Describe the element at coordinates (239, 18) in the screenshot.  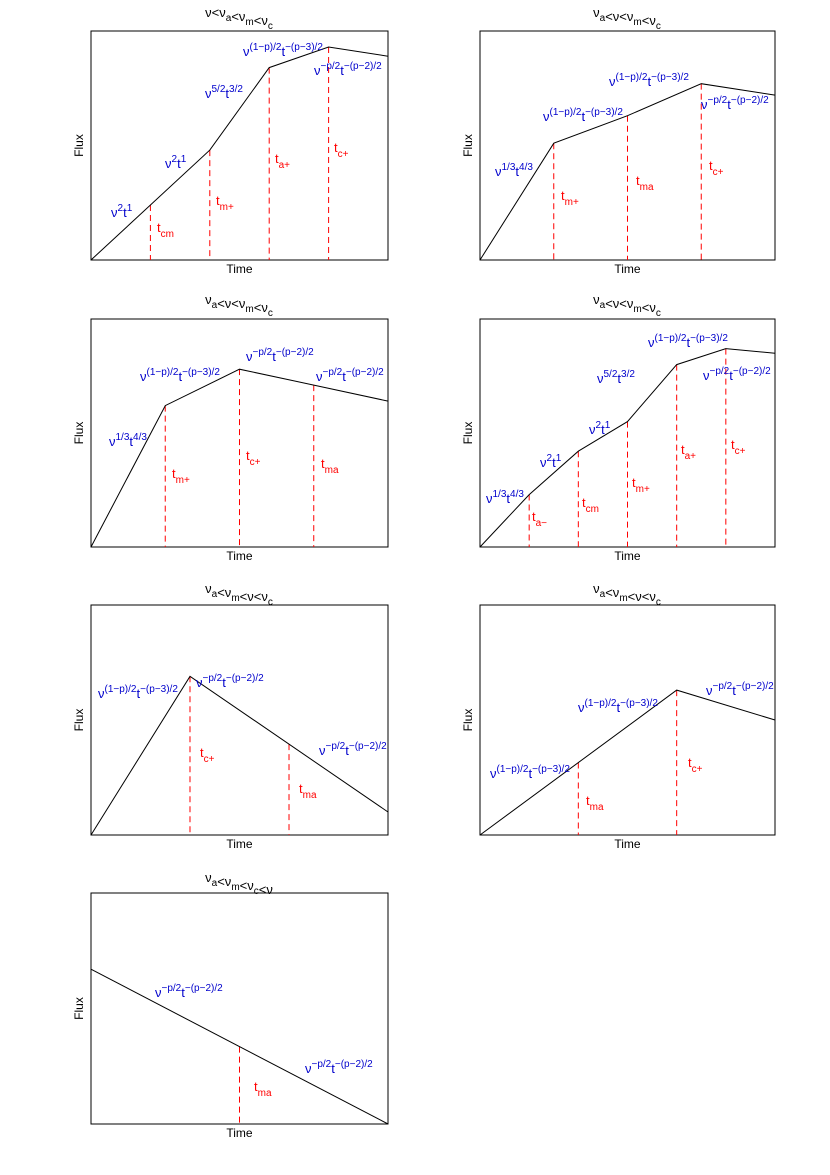
I see `panel-title: ν<νa<νm<νc` at that location.